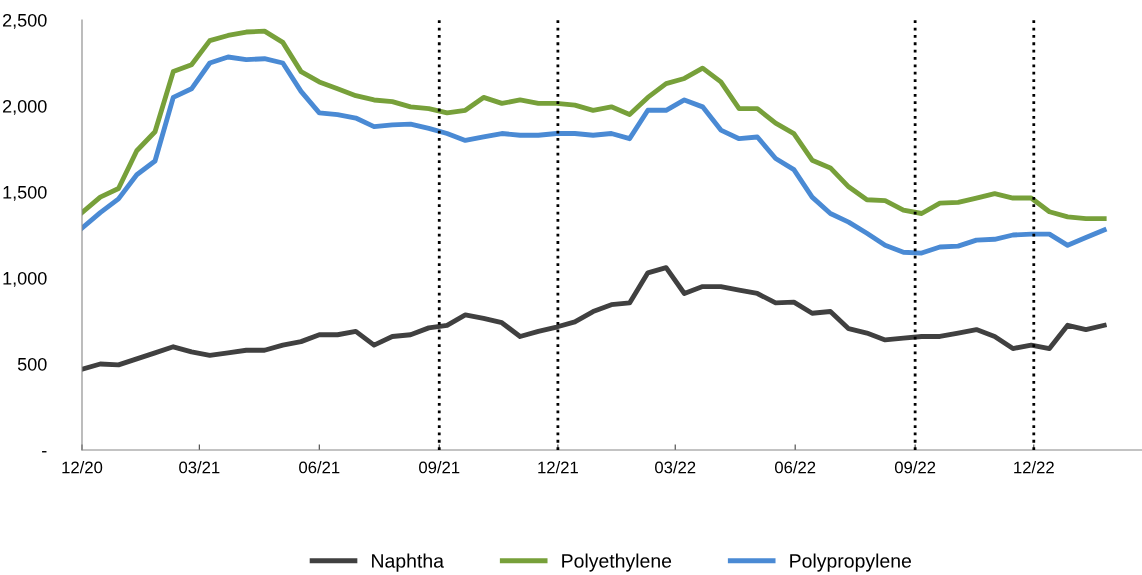  What do you see at coordinates (319, 467) in the screenshot?
I see `x-tick-label: 06/21` at bounding box center [319, 467].